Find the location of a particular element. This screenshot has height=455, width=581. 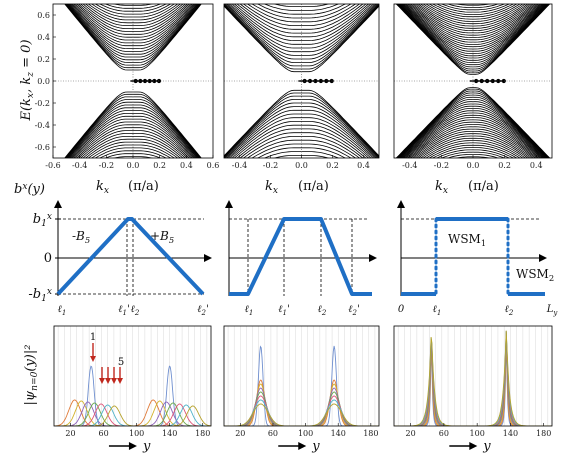

x-tick-label: 100 is located at coordinates (477, 433).